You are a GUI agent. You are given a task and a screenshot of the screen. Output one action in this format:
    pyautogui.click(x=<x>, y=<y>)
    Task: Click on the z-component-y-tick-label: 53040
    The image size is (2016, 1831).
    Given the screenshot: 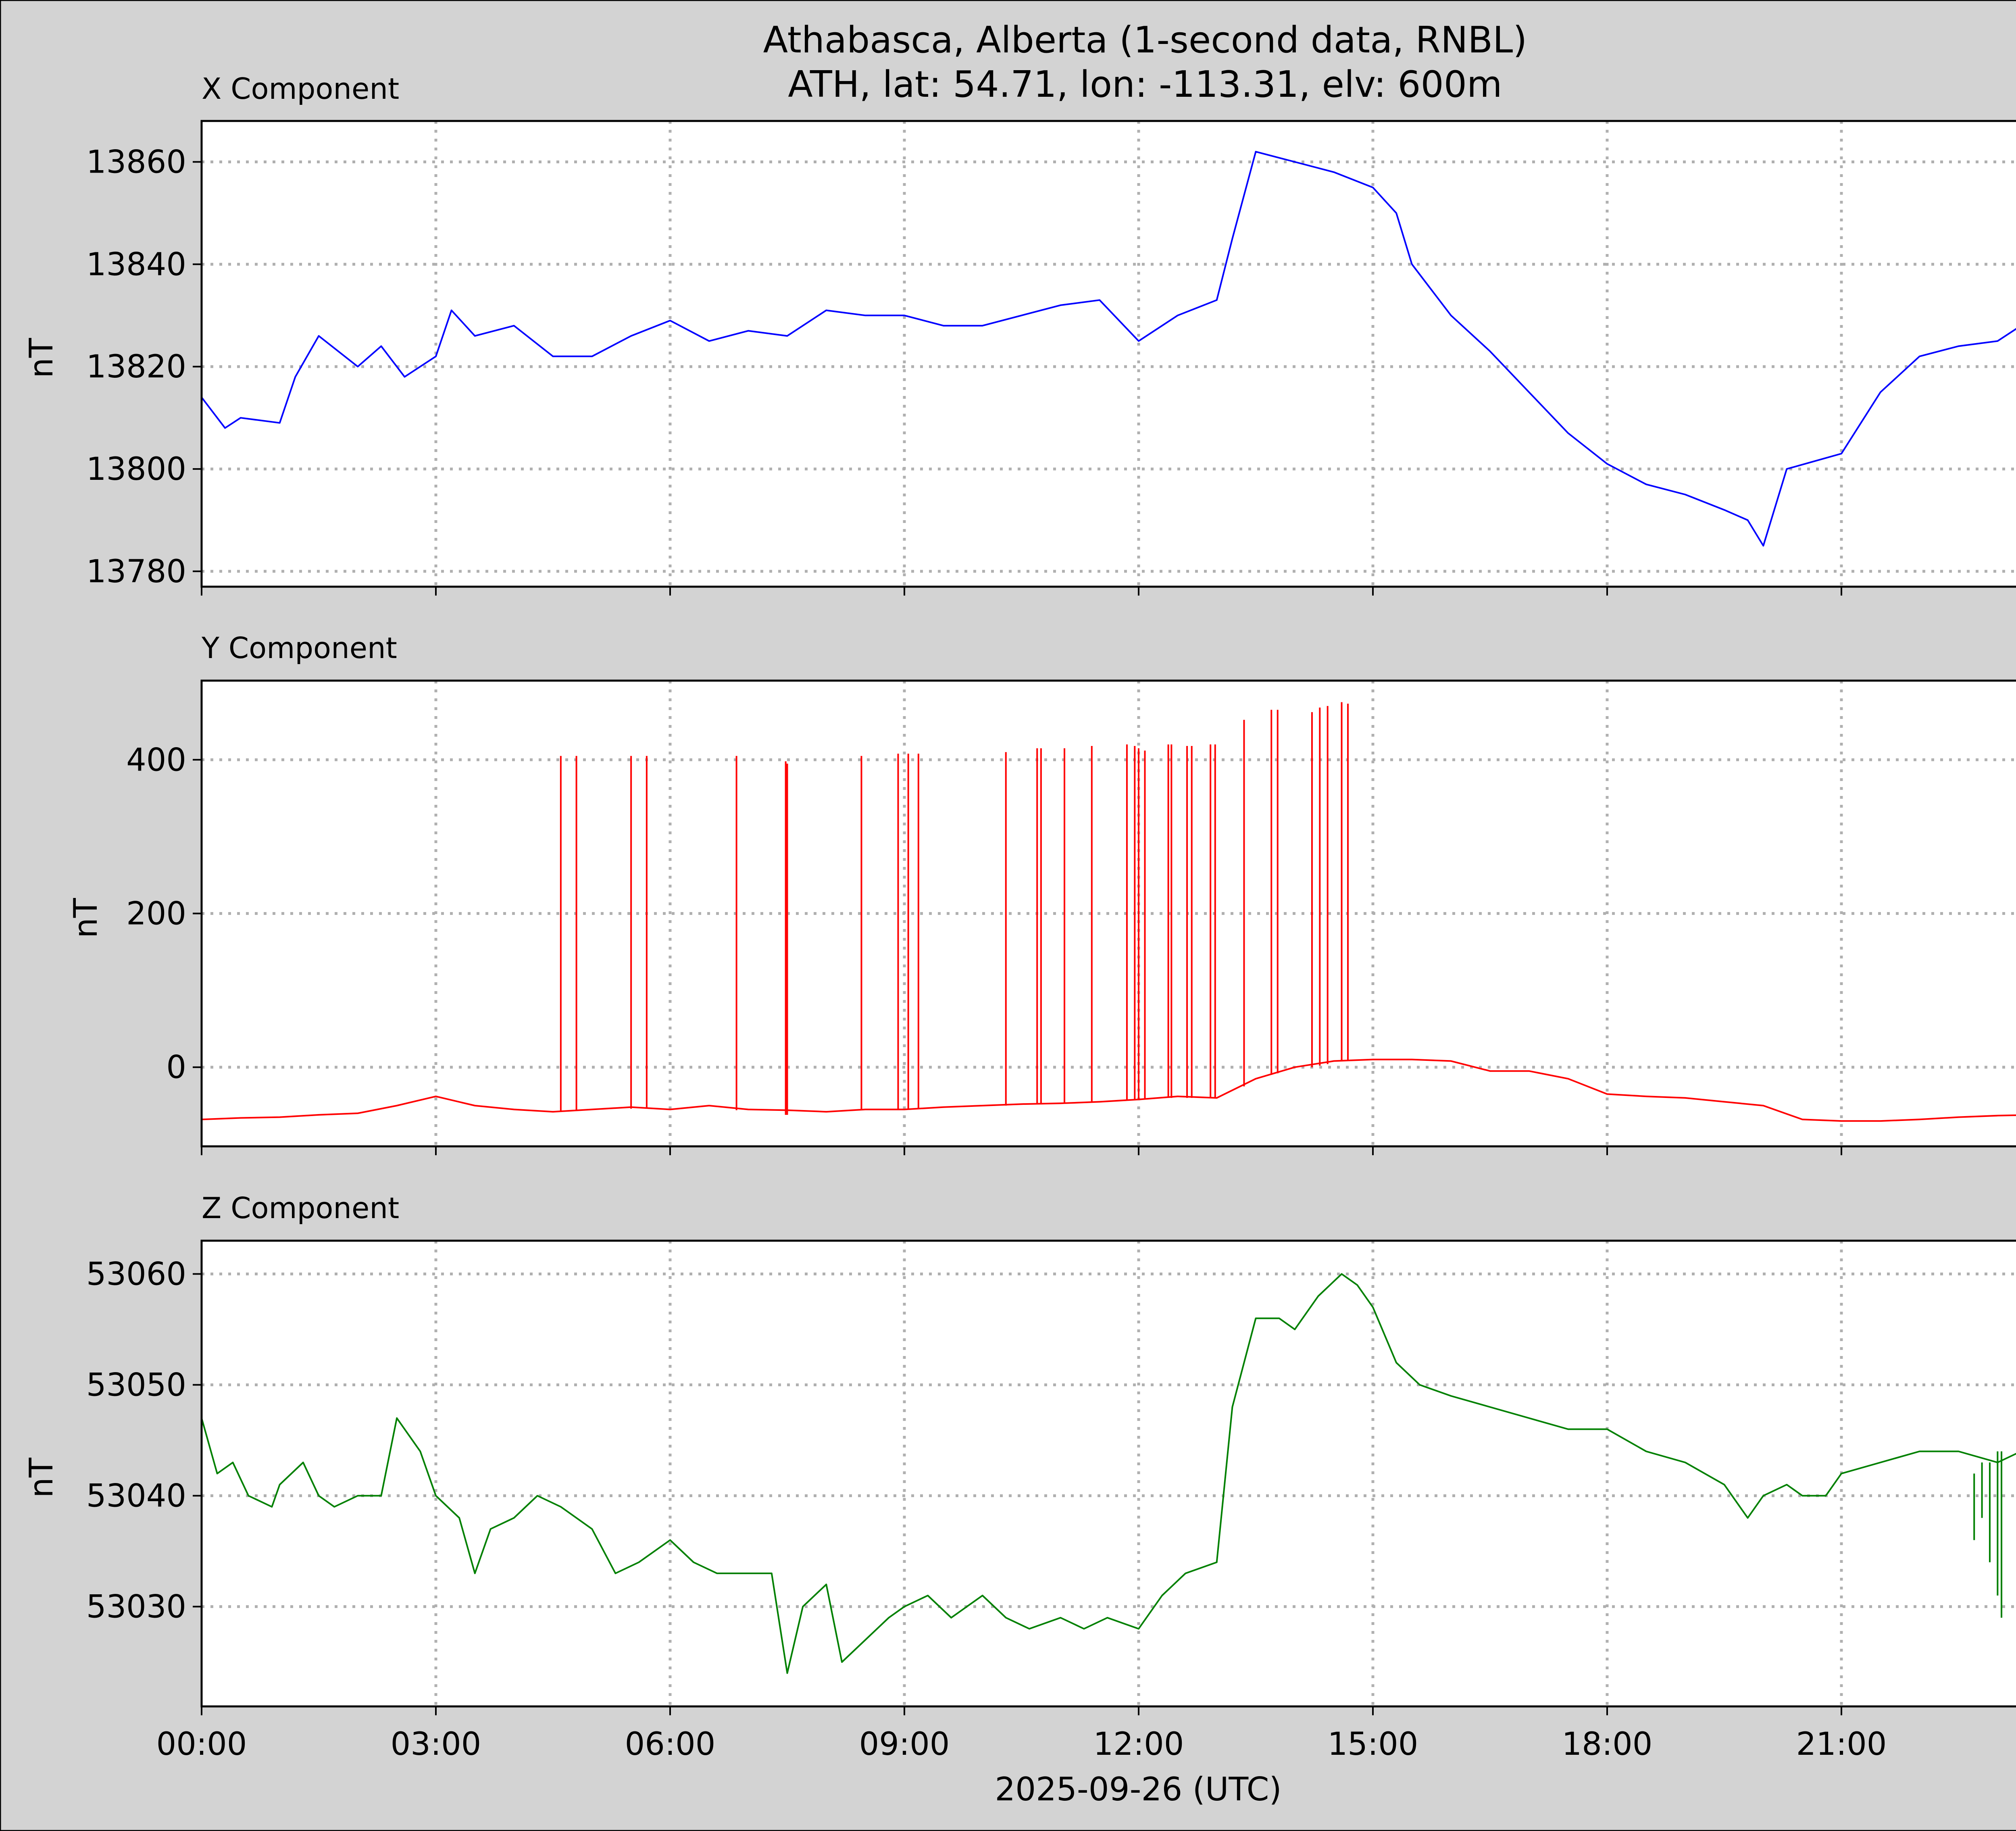 What is the action you would take?
    pyautogui.click(x=136, y=1496)
    